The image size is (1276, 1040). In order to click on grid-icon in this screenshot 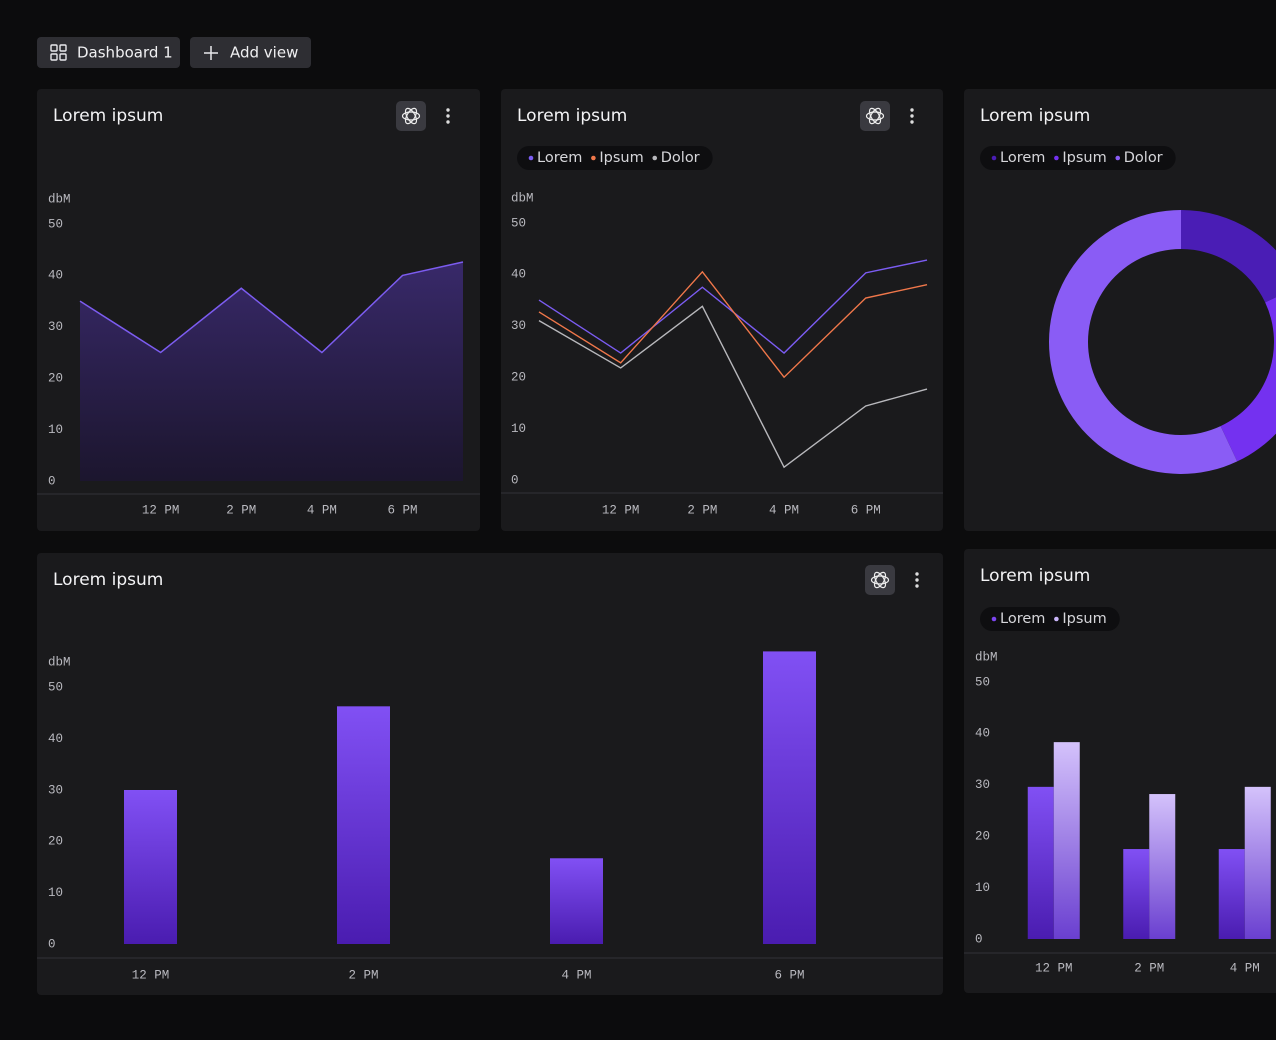, I will do `click(58, 52)`.